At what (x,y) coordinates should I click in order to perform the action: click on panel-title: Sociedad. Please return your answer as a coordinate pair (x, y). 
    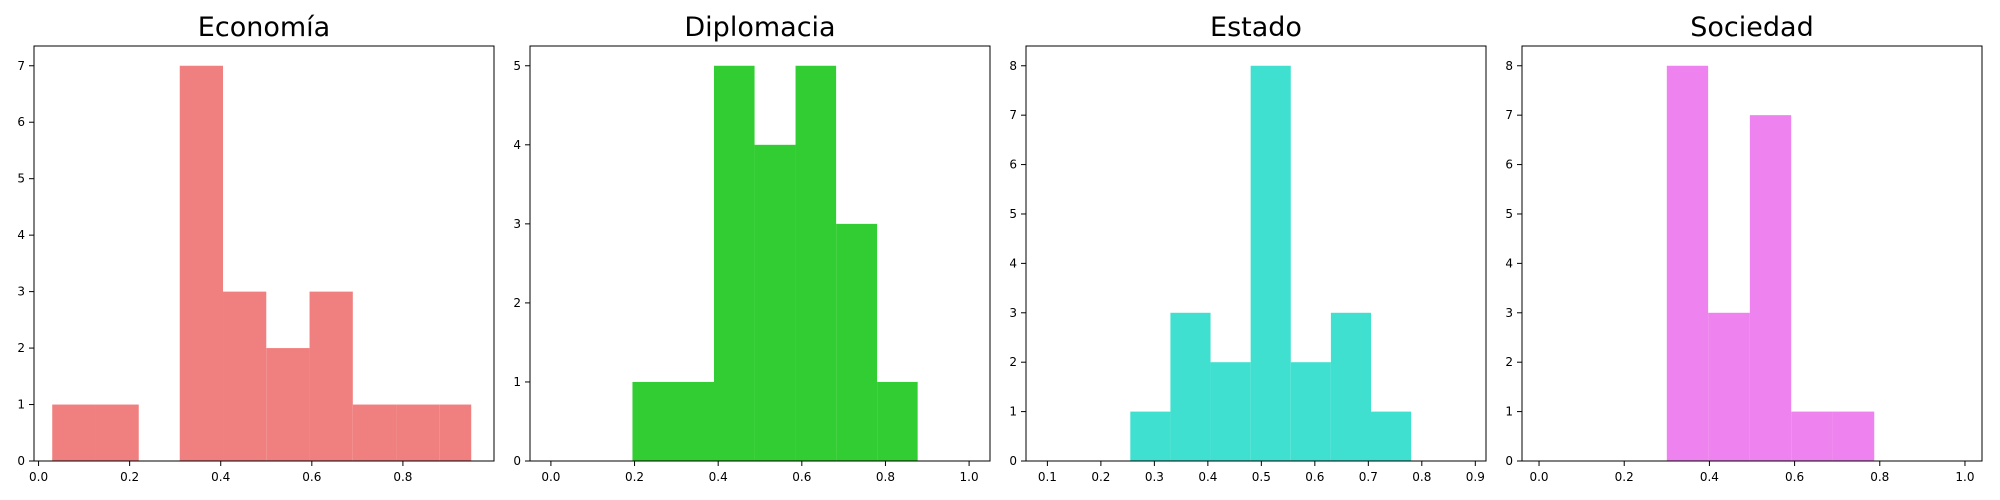
    Looking at the image, I should click on (1751, 27).